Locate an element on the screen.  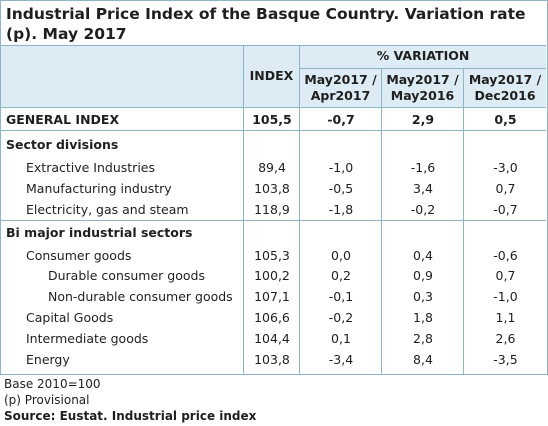
variation-dec: -0,7 is located at coordinates (505, 209).